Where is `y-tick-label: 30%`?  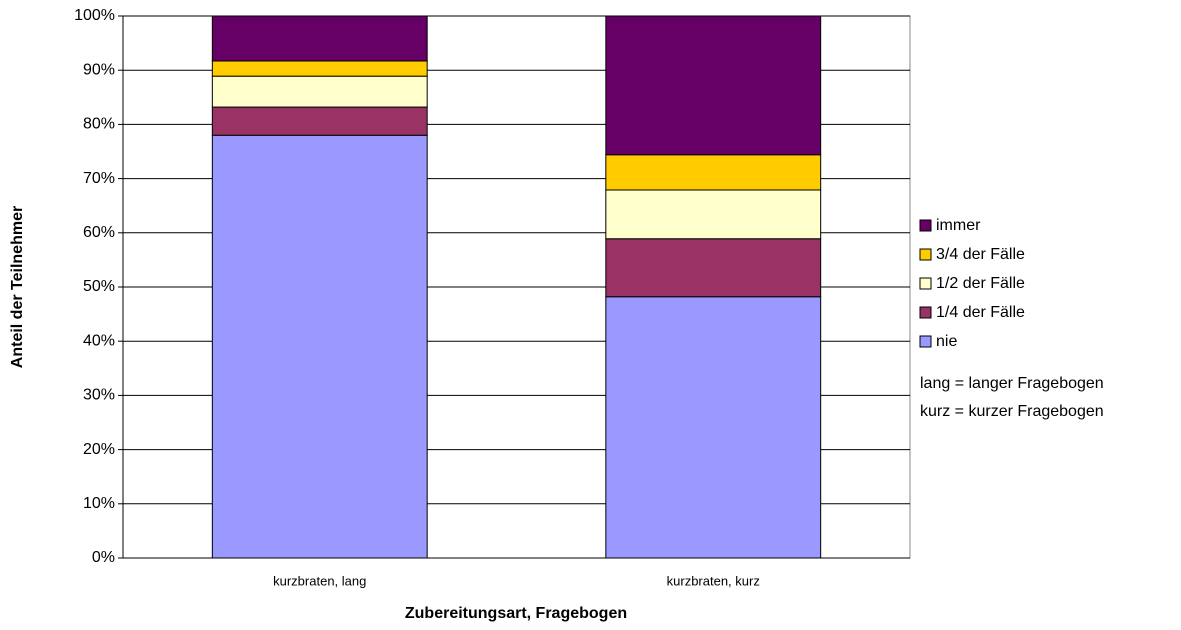
y-tick-label: 30% is located at coordinates (99, 395).